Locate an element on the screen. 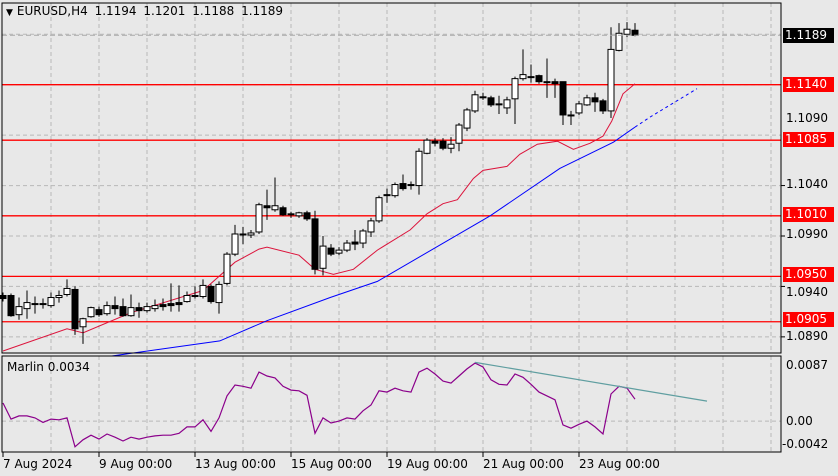  price-axis-label: 1.0940 is located at coordinates (807, 292).